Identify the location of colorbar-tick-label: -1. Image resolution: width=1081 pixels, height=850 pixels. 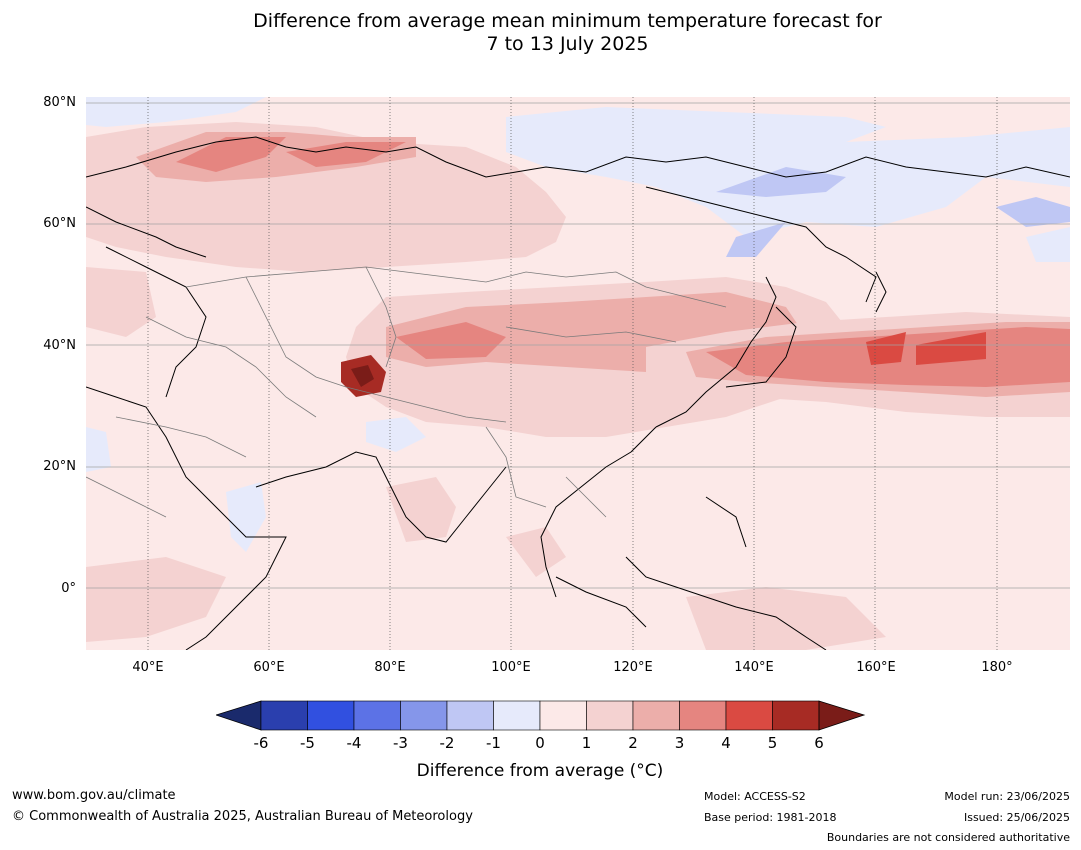
(493, 743).